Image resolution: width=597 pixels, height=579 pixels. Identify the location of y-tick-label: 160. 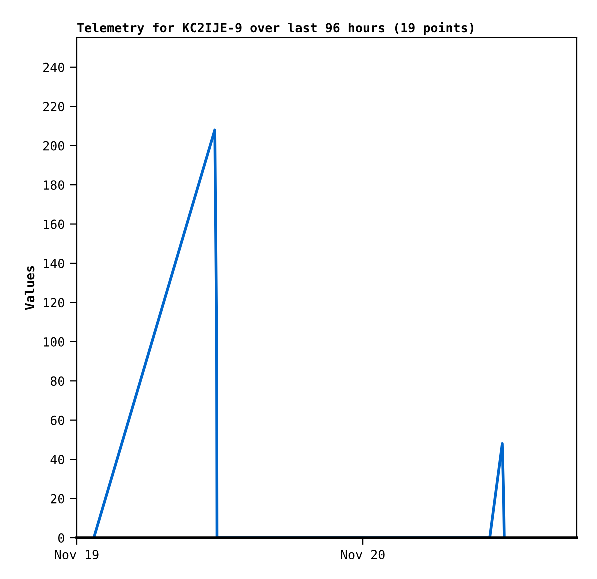
(54, 225).